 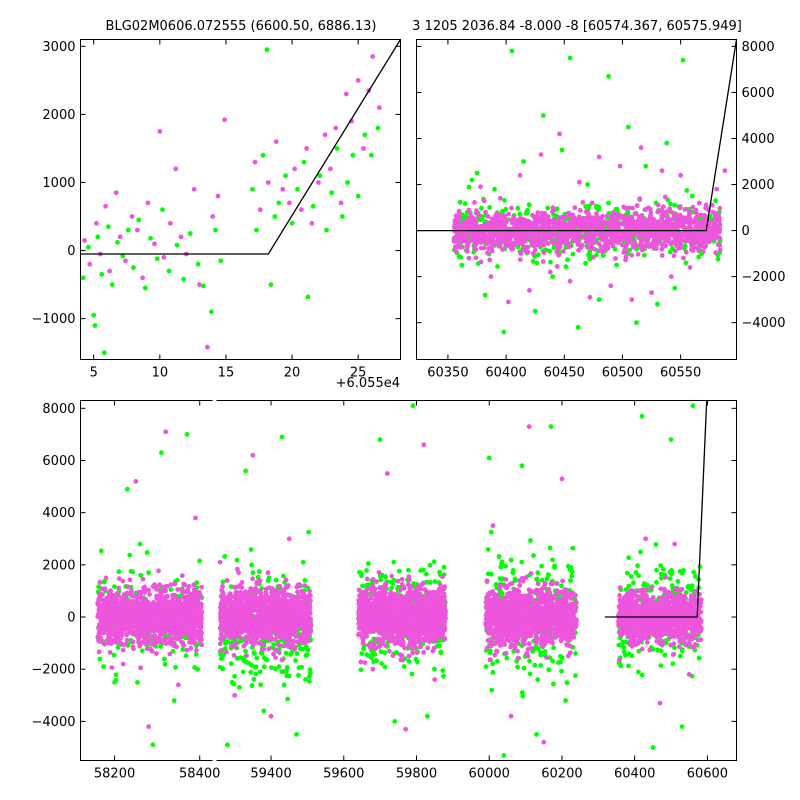 What do you see at coordinates (358, 373) in the screenshot?
I see `x-tick-label: 25` at bounding box center [358, 373].